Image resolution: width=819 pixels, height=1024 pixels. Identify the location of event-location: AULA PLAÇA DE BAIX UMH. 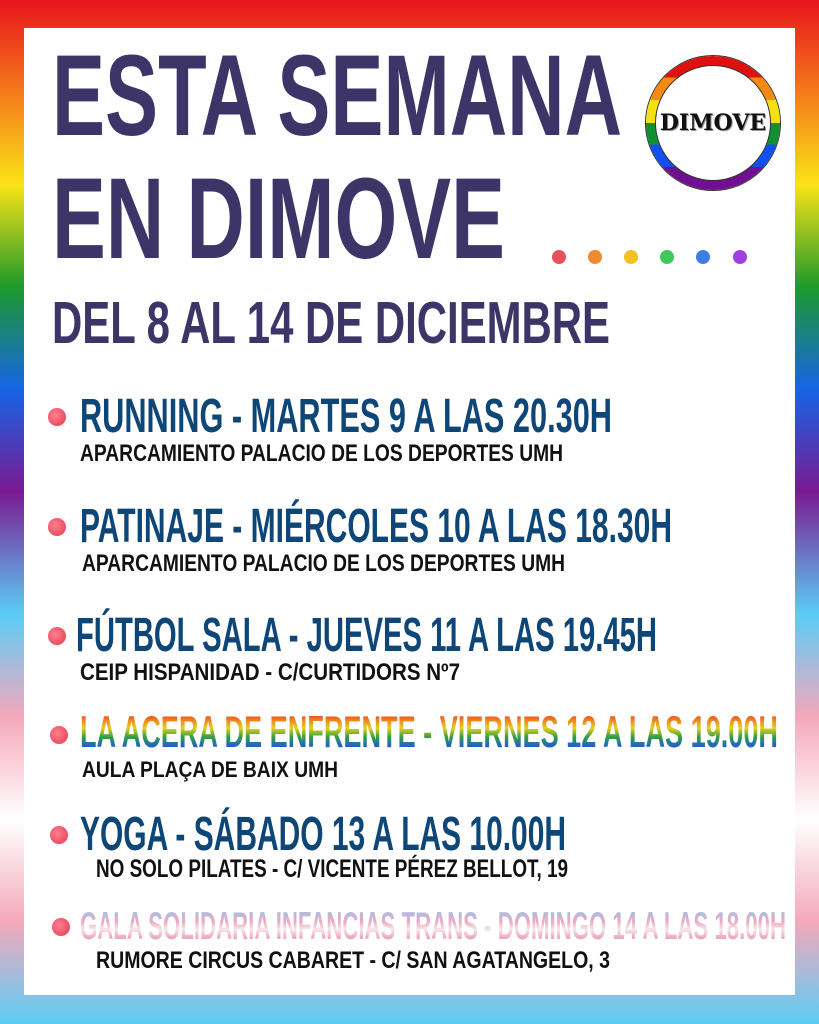
(210, 769).